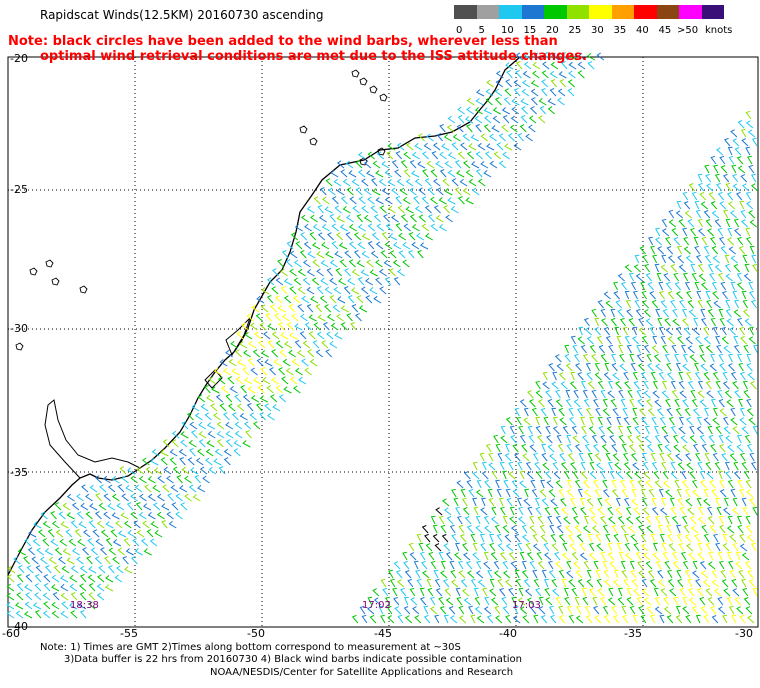 The width and height of the screenshot is (760, 688). Describe the element at coordinates (526, 605) in the screenshot. I see `pass-time-3: 17:03` at that location.